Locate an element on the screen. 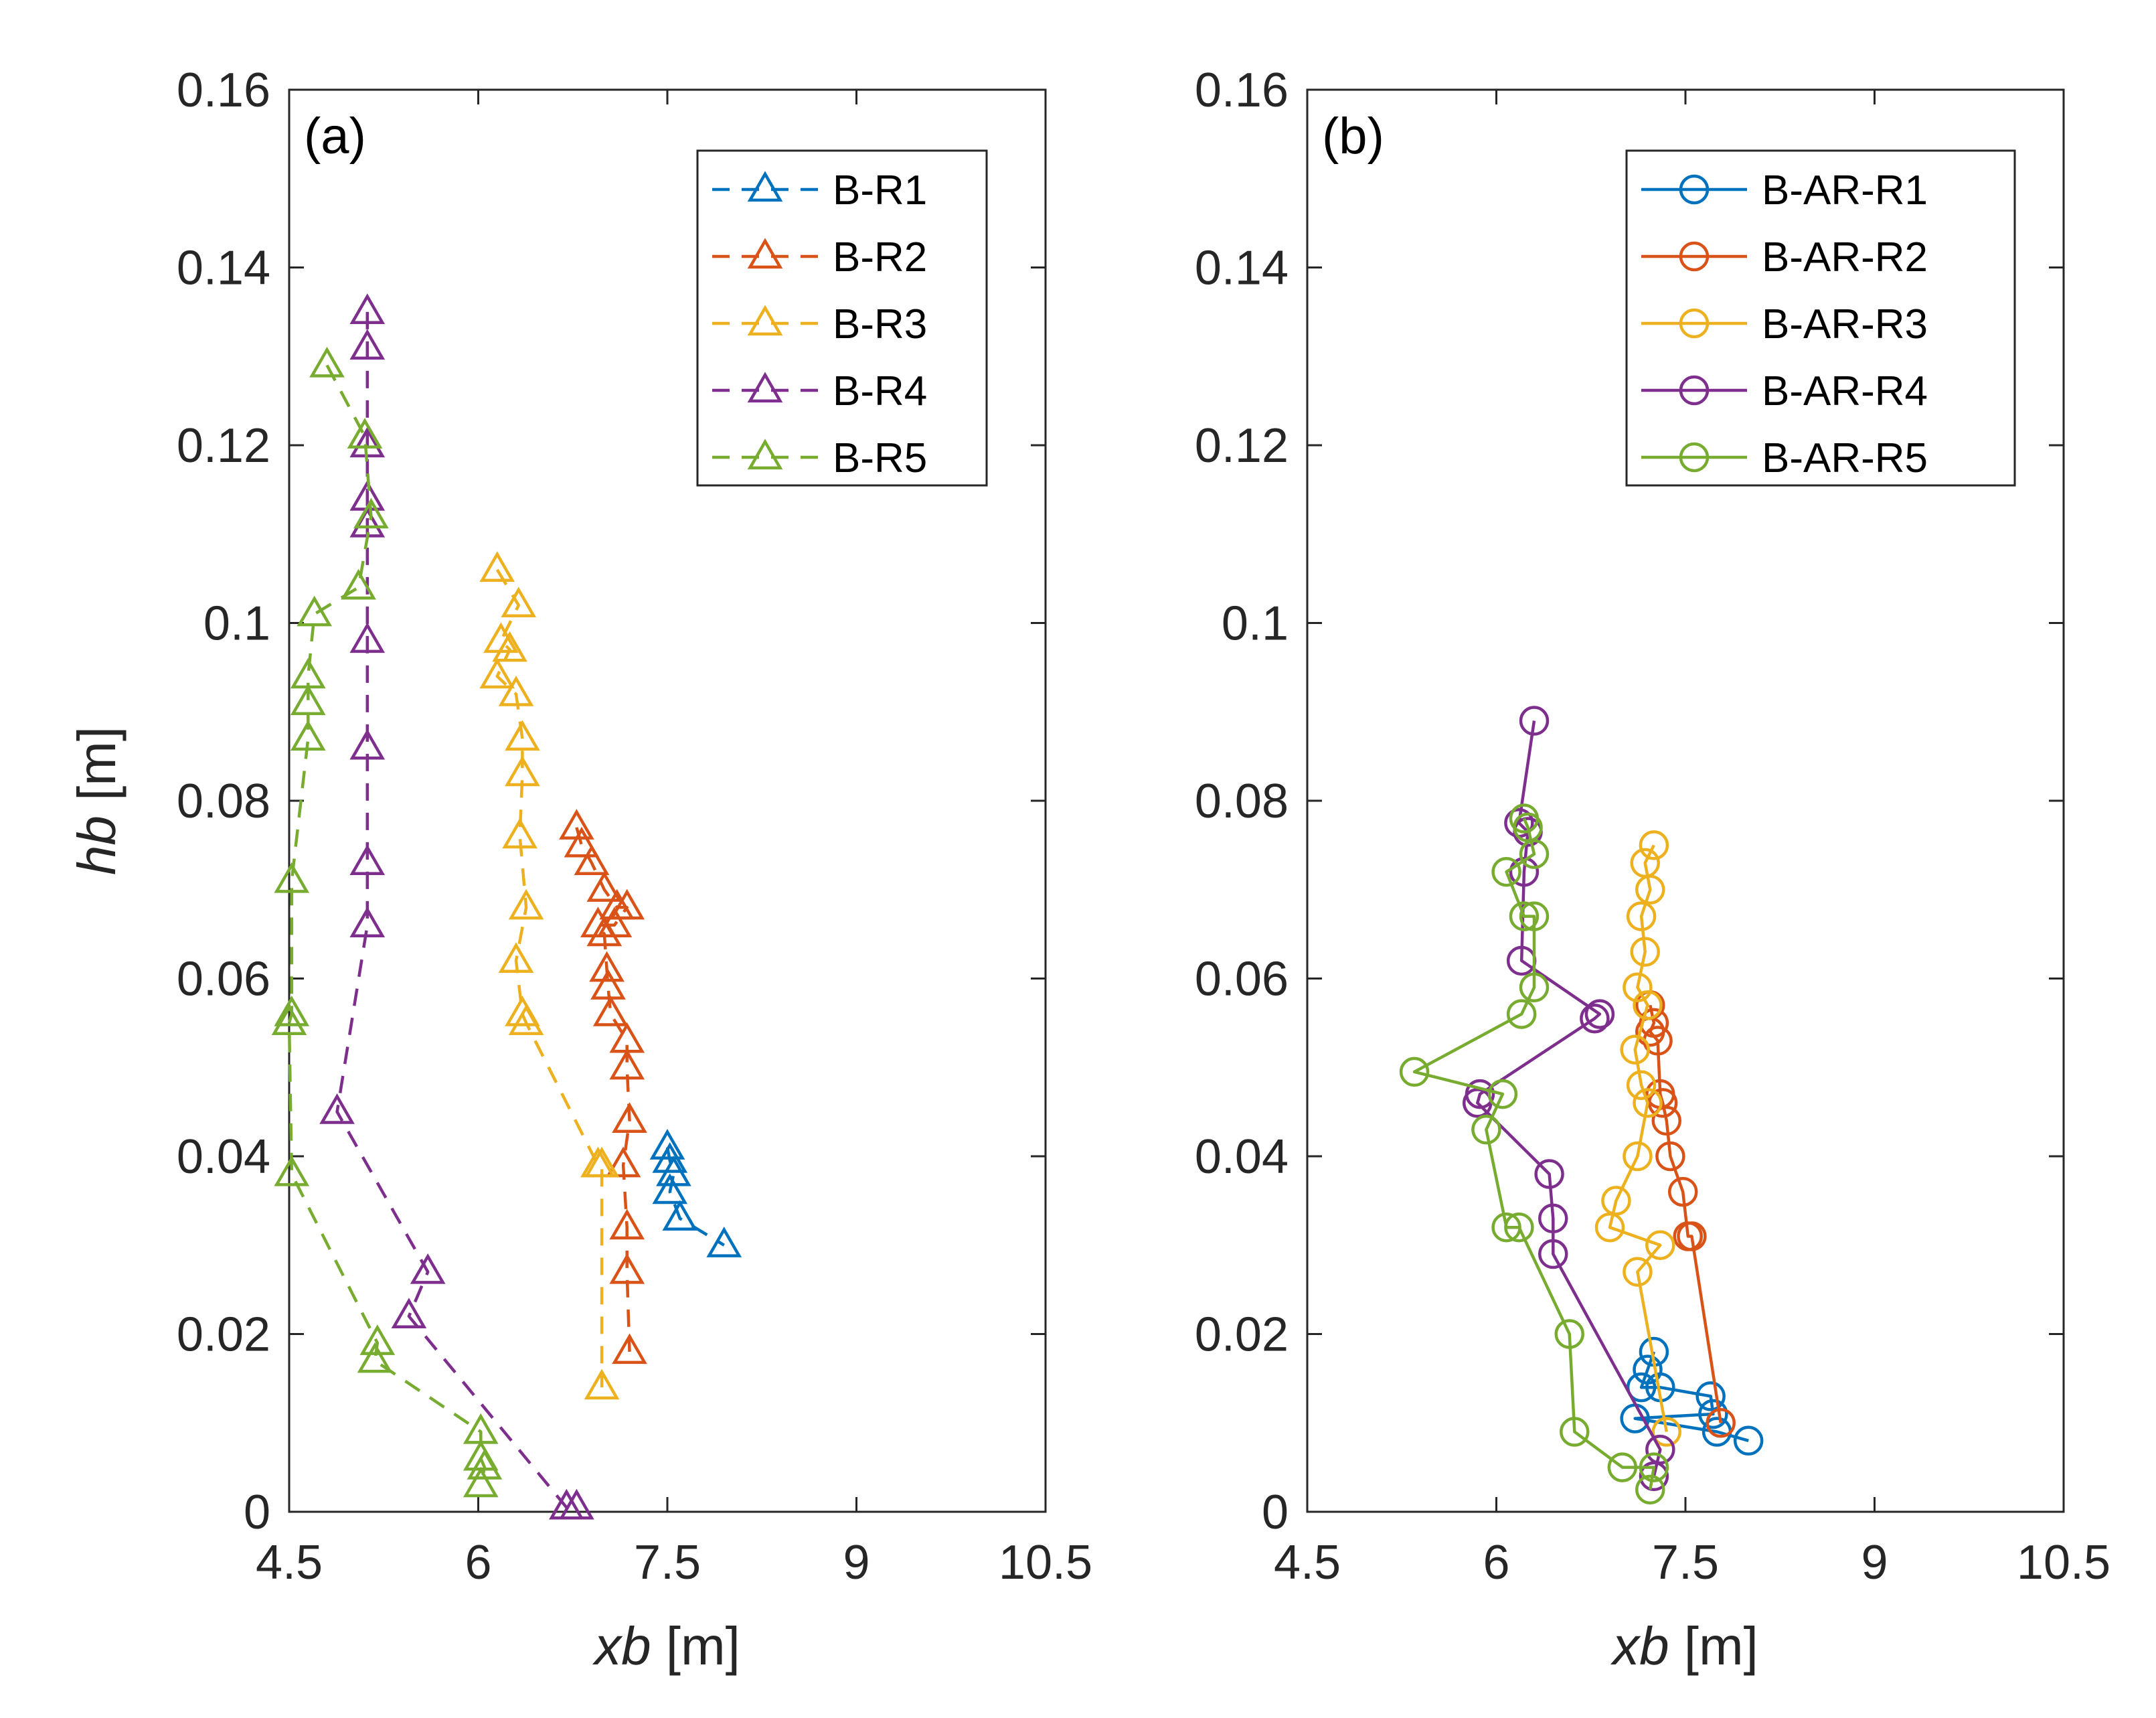 The height and width of the screenshot is (1718, 2156). legend-entry: B-AR-R3 is located at coordinates (1845, 324).